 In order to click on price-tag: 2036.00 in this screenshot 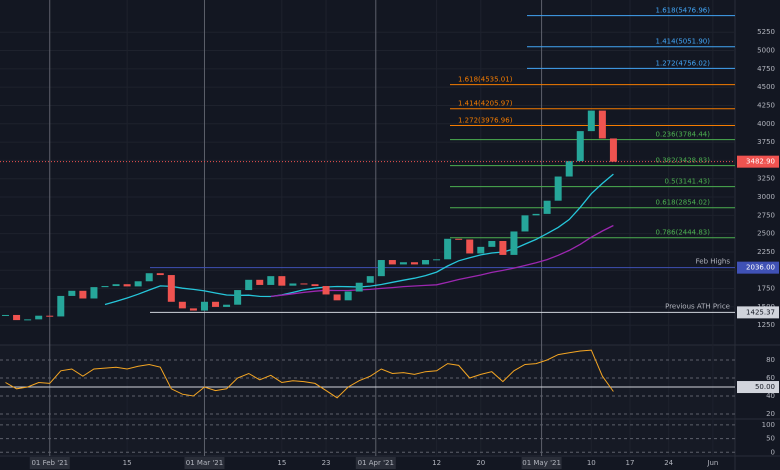, I will do `click(760, 268)`.